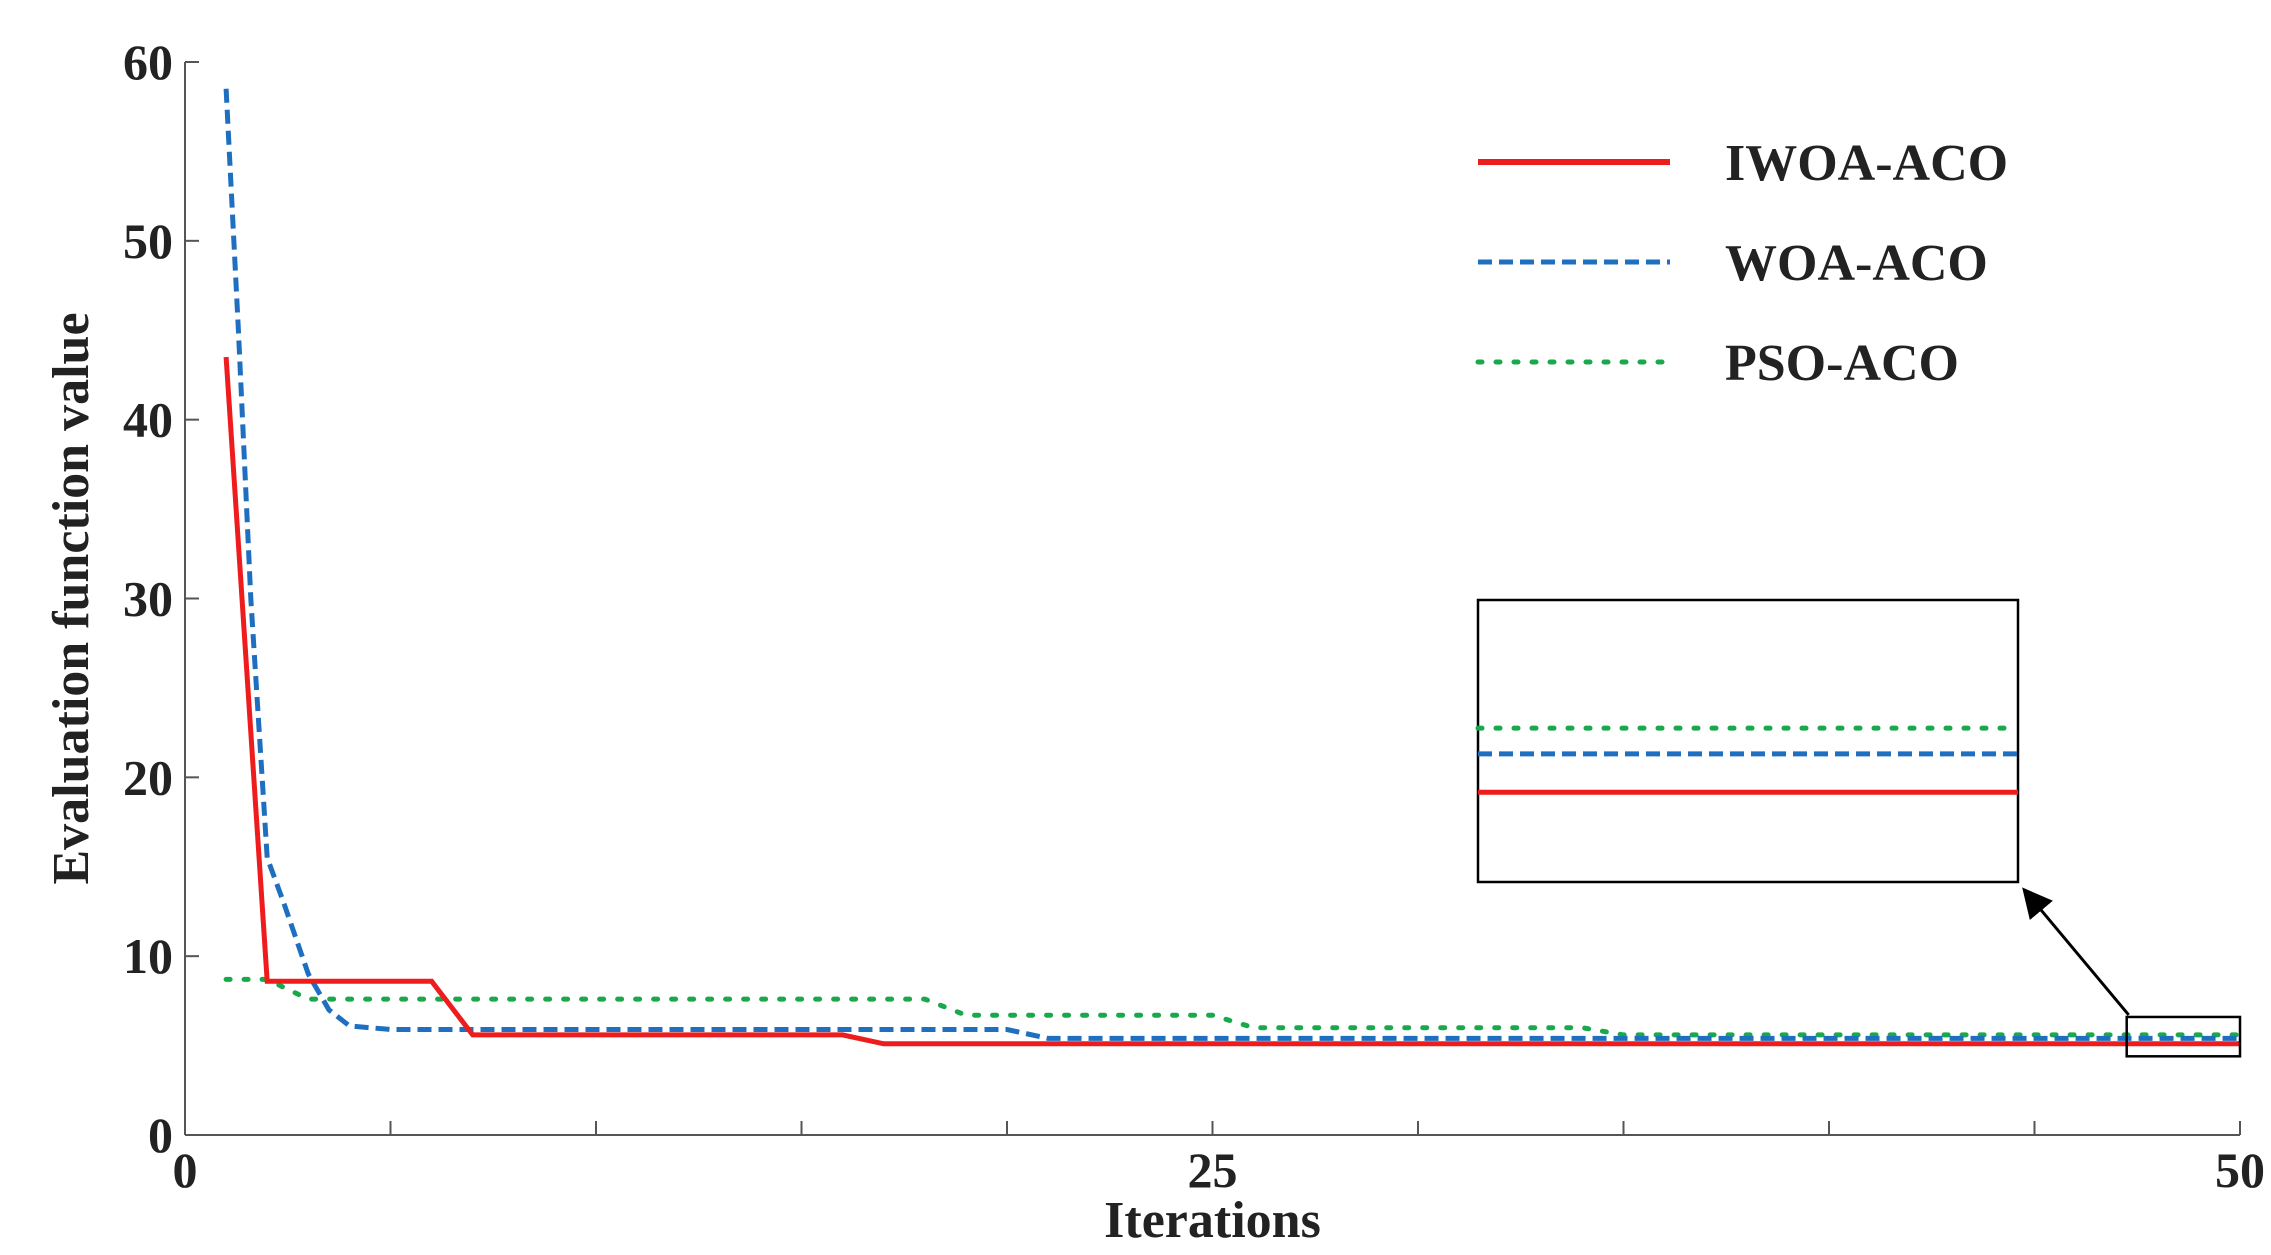 The height and width of the screenshot is (1255, 2271). What do you see at coordinates (1842, 363) in the screenshot?
I see `legend-label-pso-aco: PSO-ACO` at bounding box center [1842, 363].